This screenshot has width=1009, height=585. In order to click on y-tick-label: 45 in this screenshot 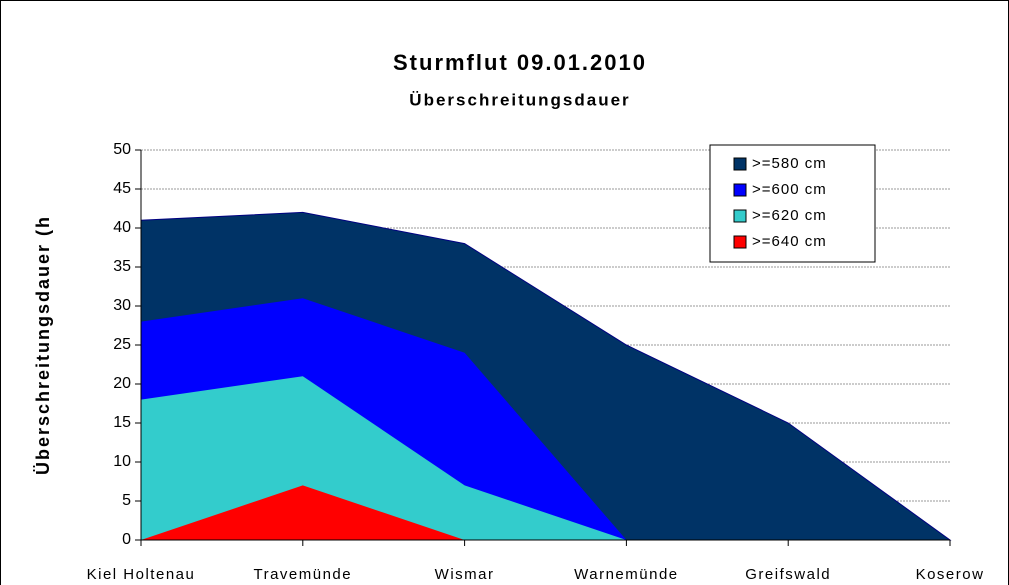, I will do `click(122, 188)`.